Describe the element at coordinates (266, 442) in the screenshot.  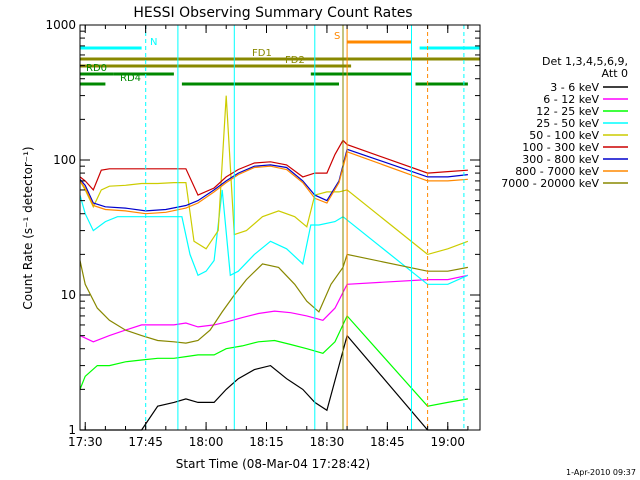
I see `x-tick-label-3: 18:15` at that location.